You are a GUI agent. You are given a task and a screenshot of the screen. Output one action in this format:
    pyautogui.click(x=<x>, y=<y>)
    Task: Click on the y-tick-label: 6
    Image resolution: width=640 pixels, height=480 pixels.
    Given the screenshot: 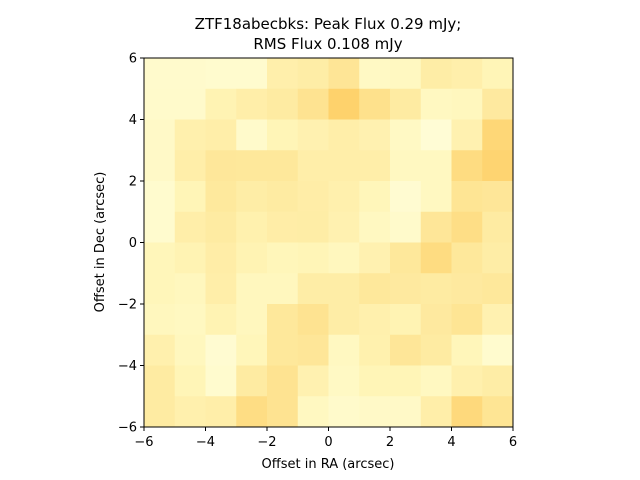 What is the action you would take?
    pyautogui.click(x=133, y=59)
    